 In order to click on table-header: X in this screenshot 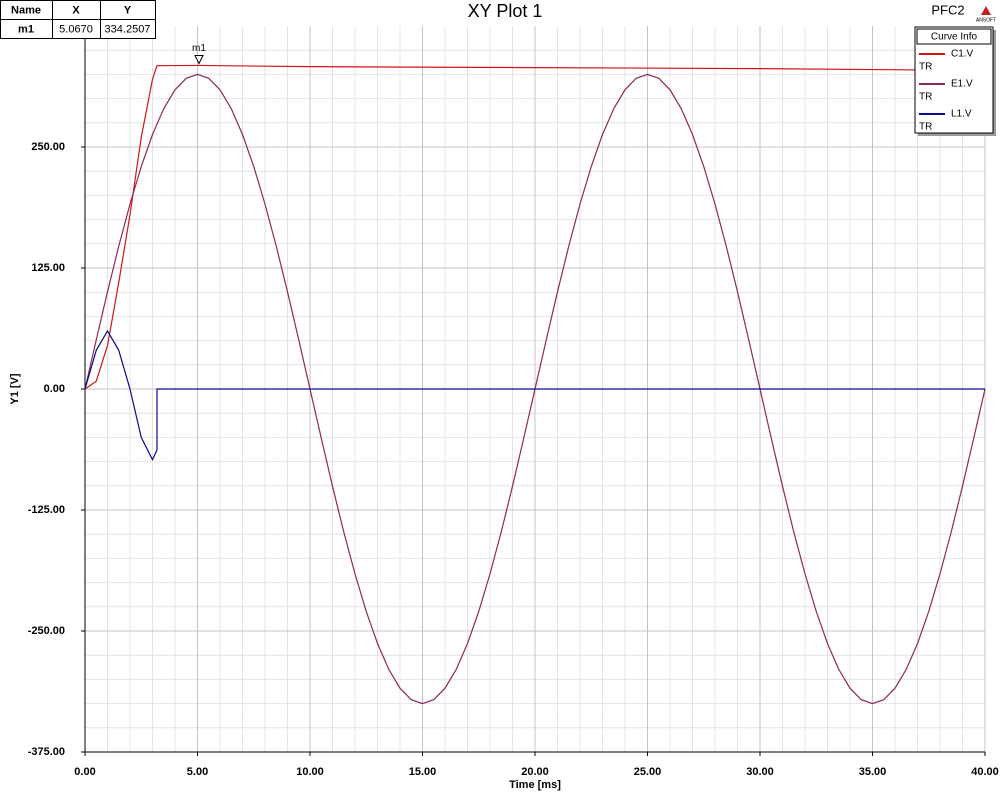, I will do `click(76, 10)`.